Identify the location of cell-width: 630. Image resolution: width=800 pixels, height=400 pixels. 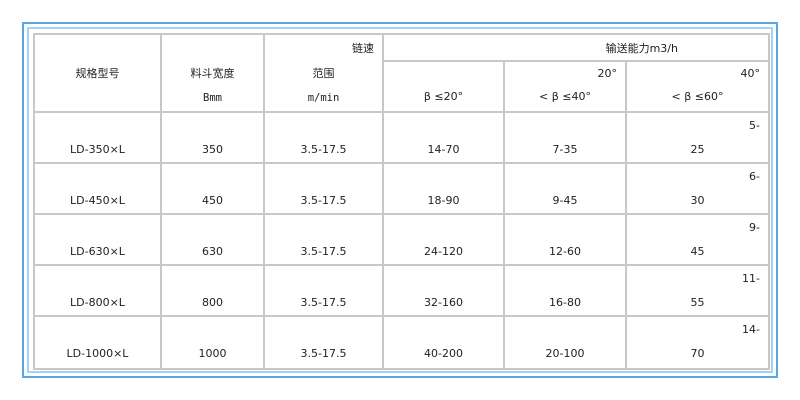
(212, 239).